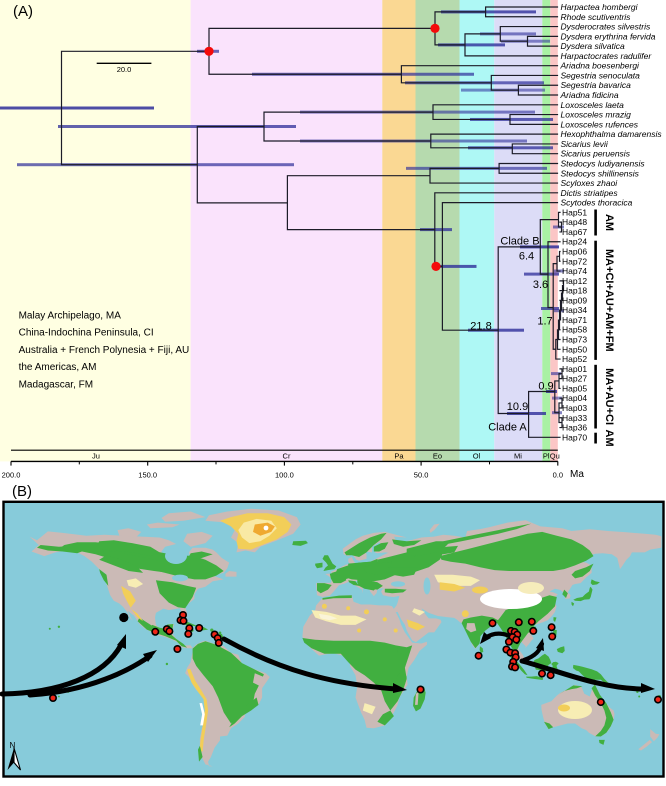 This screenshot has height=786, width=666. I want to click on svg-text: 21.8, so click(480, 327).